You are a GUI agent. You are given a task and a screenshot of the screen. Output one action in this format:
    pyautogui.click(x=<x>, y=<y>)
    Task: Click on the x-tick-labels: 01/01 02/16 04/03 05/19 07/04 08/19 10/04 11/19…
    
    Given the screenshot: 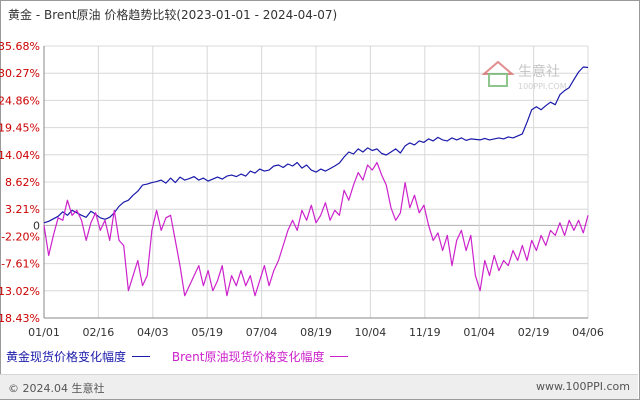 What is the action you would take?
    pyautogui.click(x=316, y=332)
    